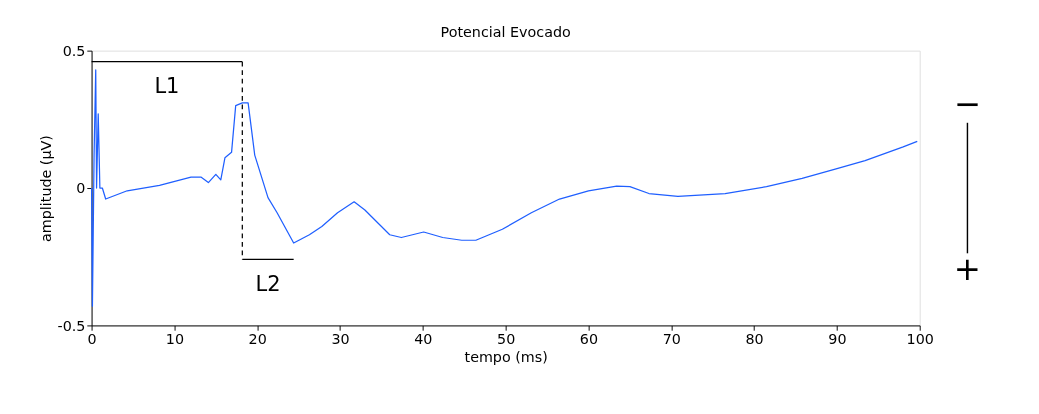 The image size is (1039, 414). What do you see at coordinates (506, 357) in the screenshot?
I see `x-axis-title: tempo (ms)` at bounding box center [506, 357].